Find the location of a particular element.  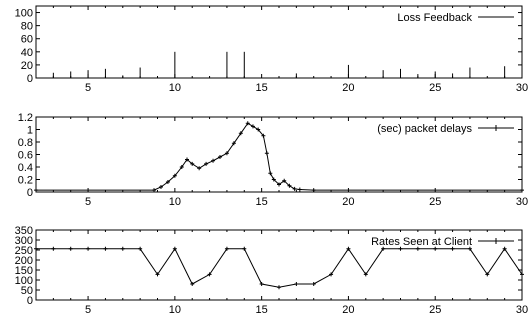

y-tick-label: 250 is located at coordinates (24, 251).